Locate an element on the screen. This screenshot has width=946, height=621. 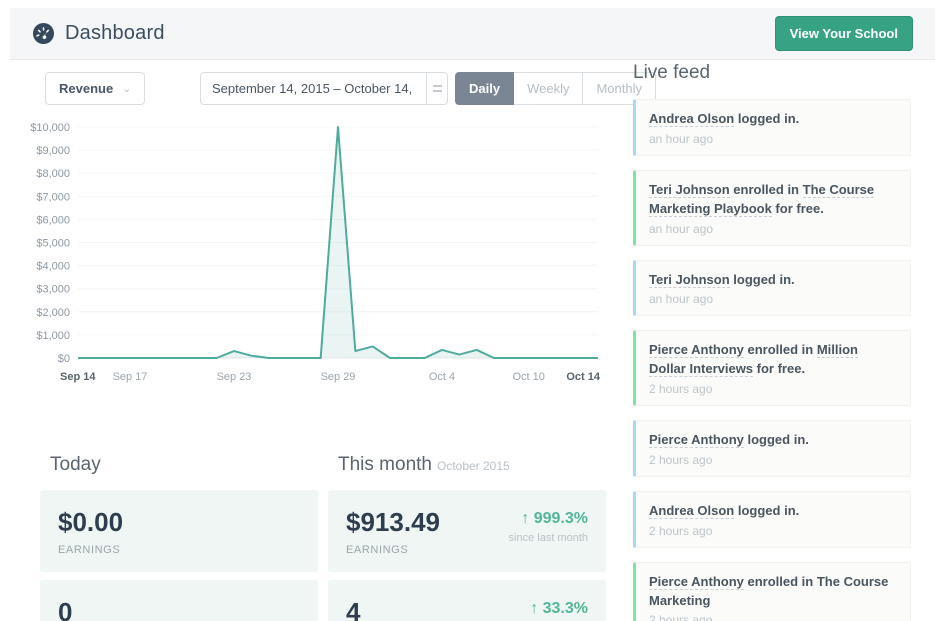
y-axis-tick: $5,000 is located at coordinates (53, 244).